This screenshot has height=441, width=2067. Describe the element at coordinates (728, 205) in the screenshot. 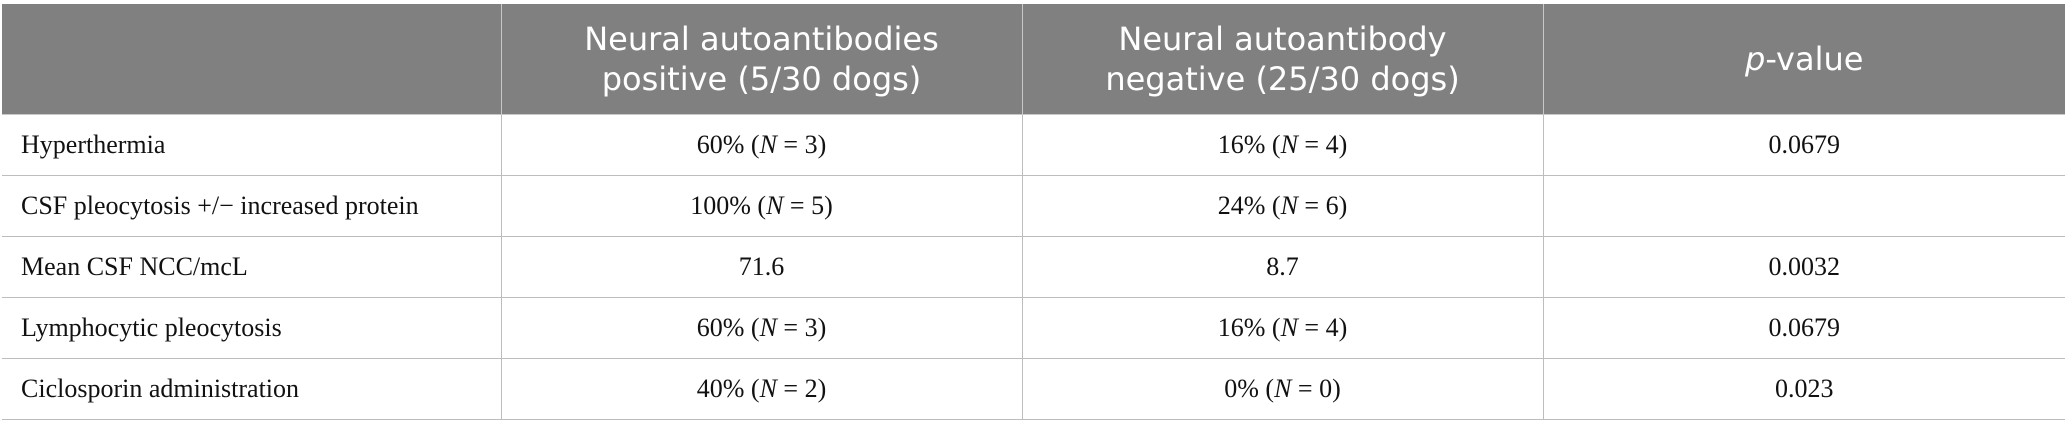

I see `cell-text: 100% (` at that location.